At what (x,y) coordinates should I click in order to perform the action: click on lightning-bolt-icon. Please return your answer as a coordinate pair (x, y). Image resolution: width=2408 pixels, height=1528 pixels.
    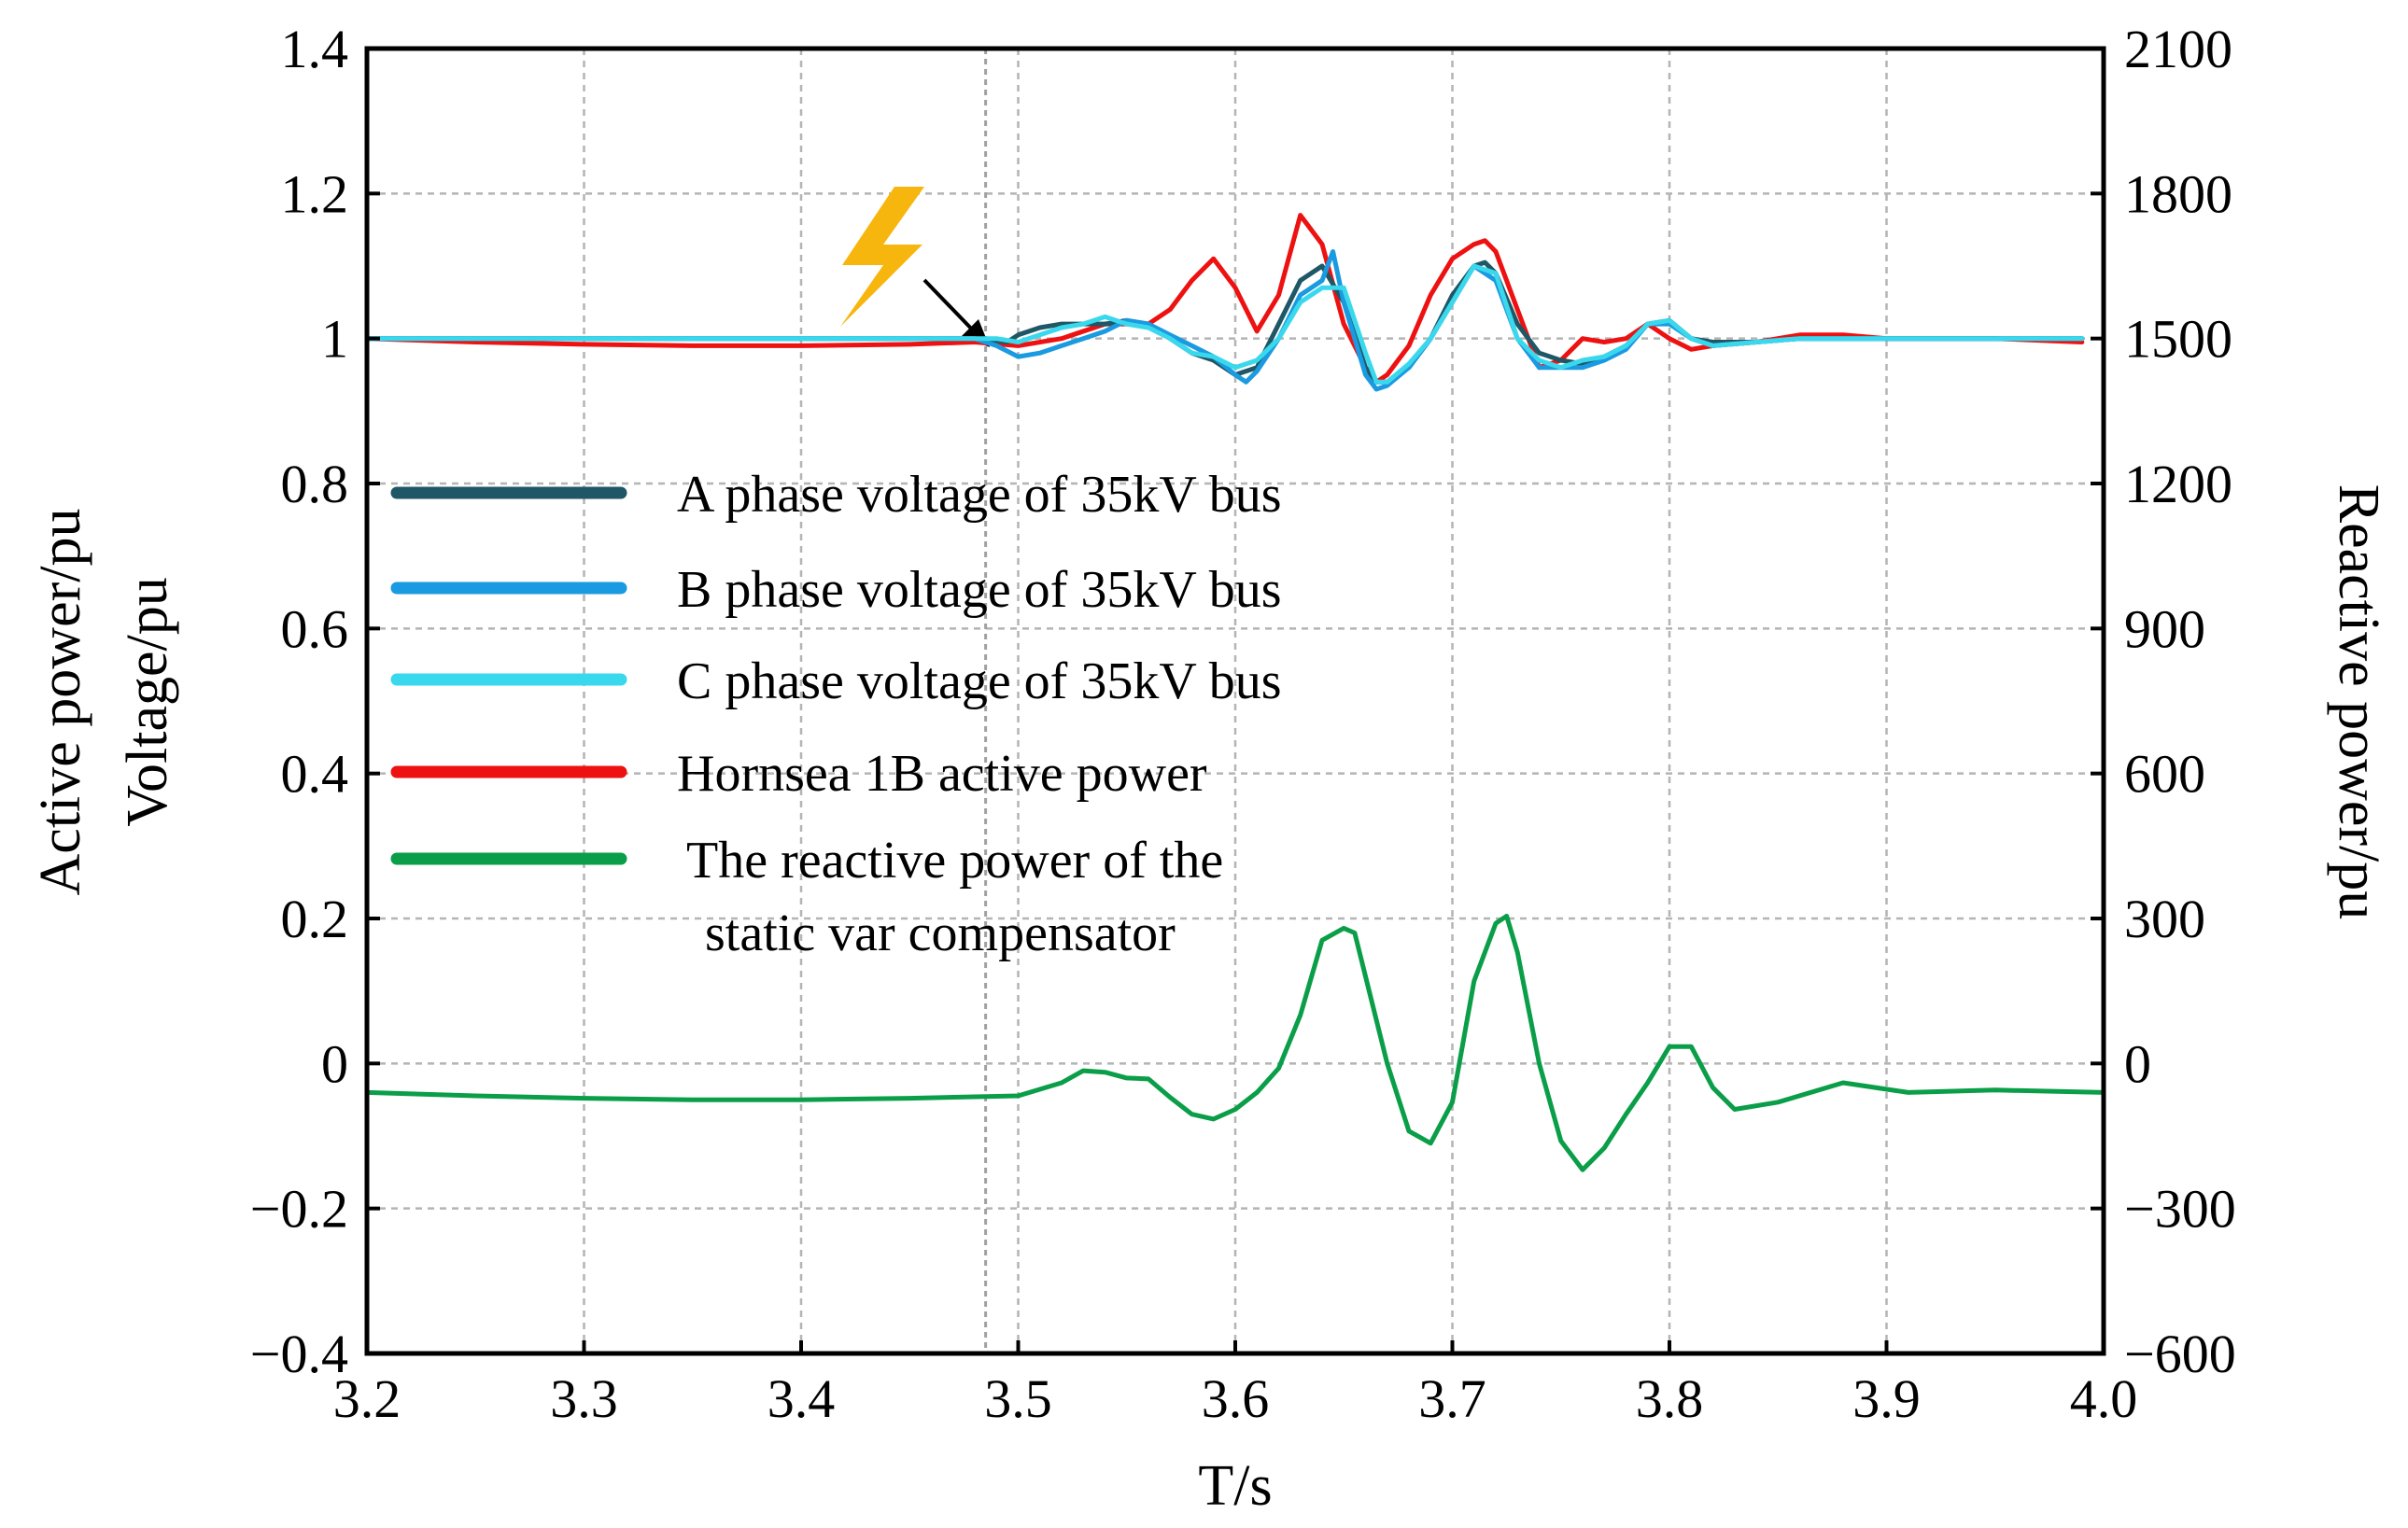
    Looking at the image, I should click on (882, 257).